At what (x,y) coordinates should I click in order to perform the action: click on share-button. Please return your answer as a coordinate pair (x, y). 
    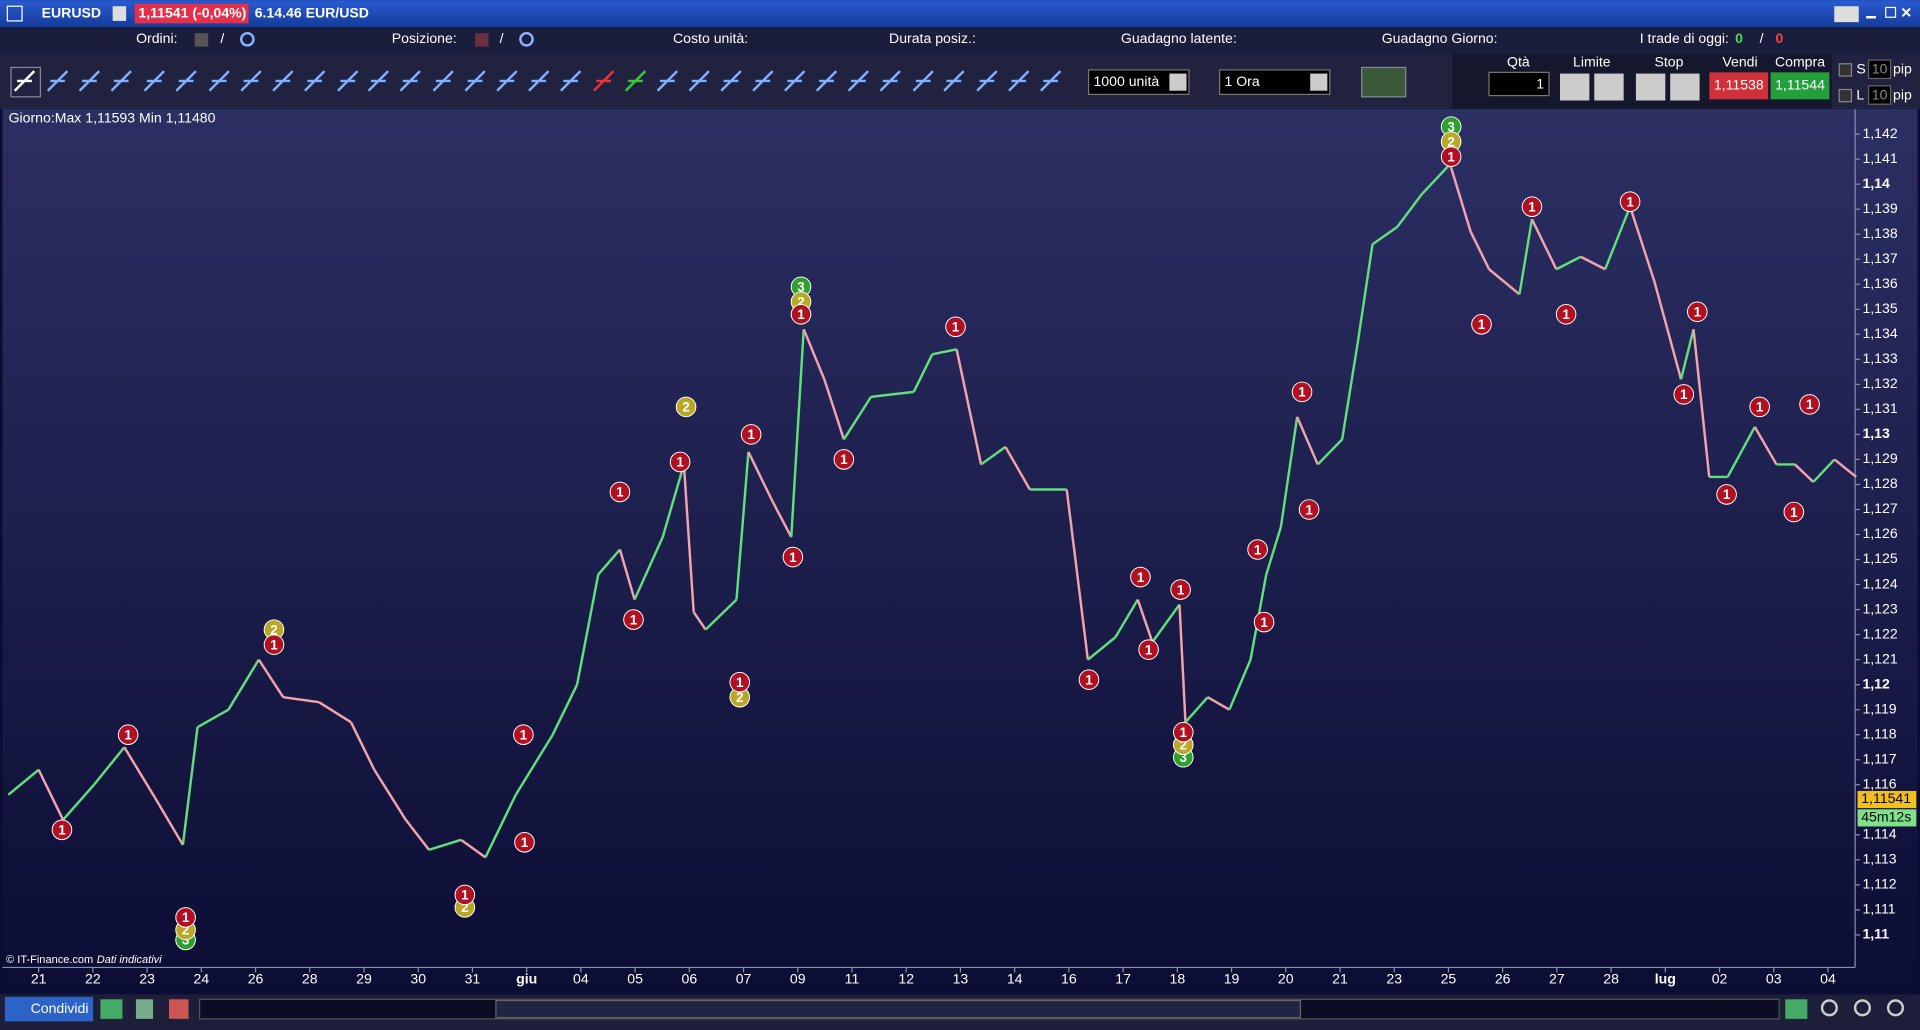
    Looking at the image, I should click on (49, 1009).